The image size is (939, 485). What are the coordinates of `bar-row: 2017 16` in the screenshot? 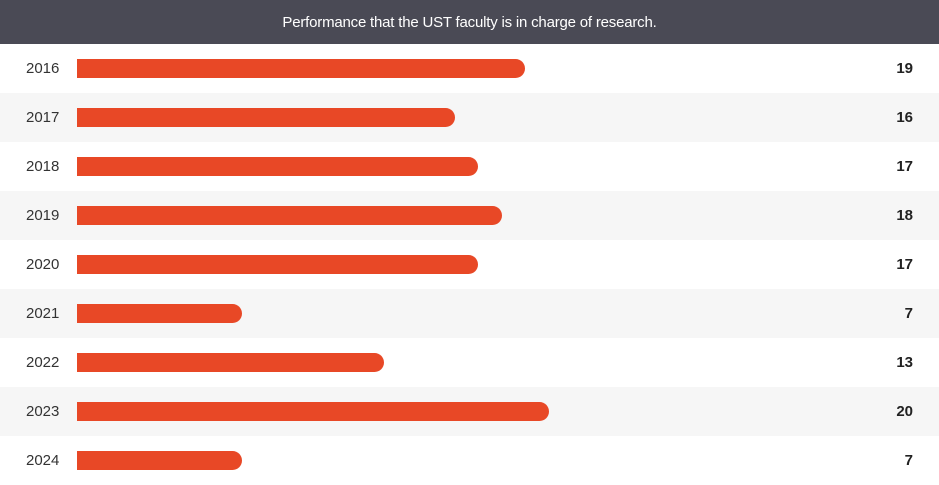 It's located at (469, 117).